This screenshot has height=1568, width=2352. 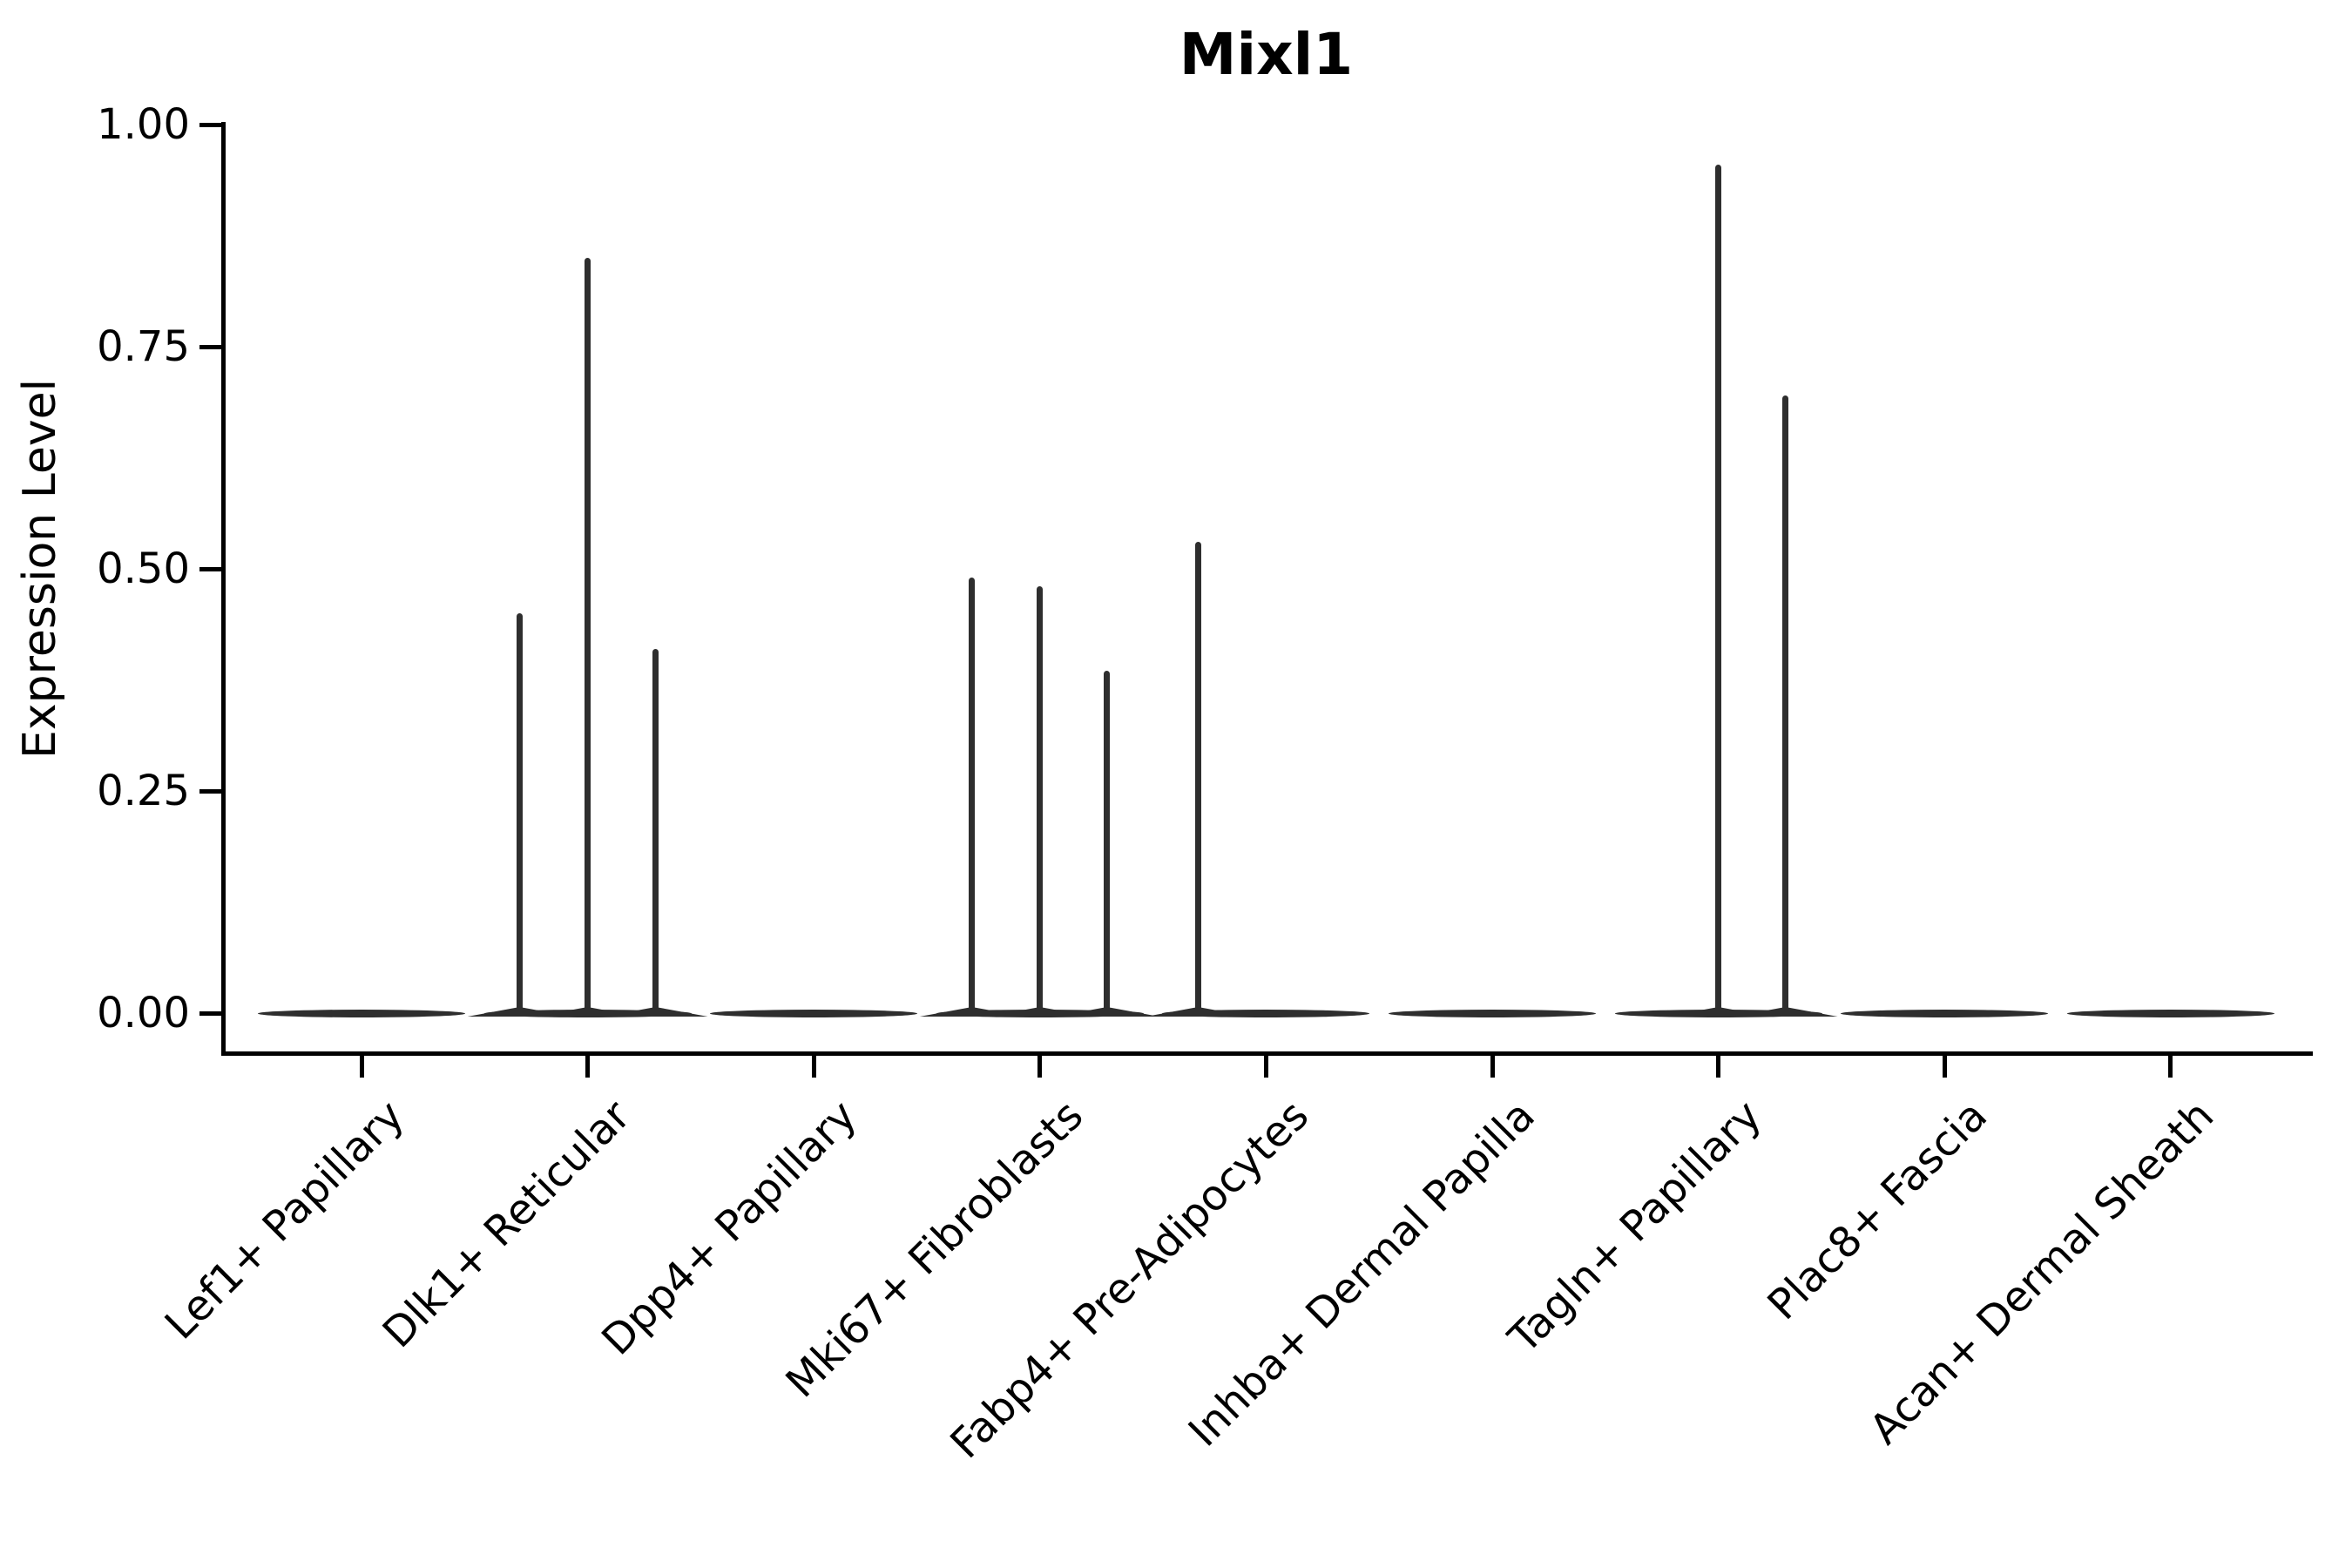 I want to click on x-category-label: Dlk1+ Reticular, so click(x=507, y=1224).